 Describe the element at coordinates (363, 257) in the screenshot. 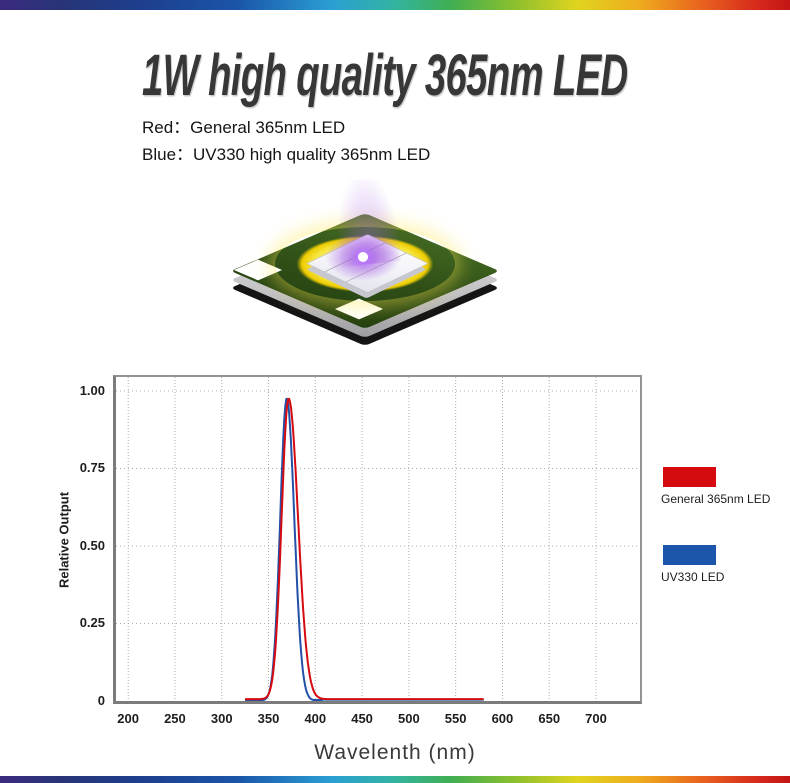

I see `uv-emitter-dot` at that location.